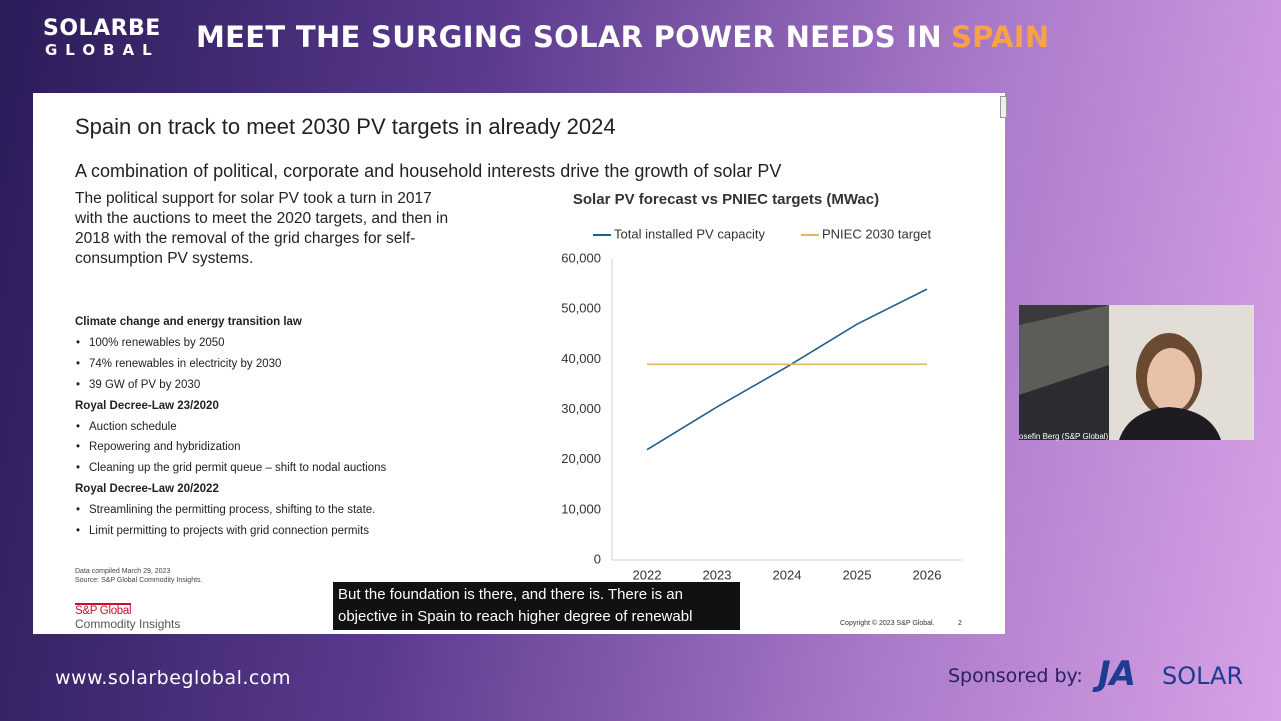 This screenshot has width=1281, height=721. Describe the element at coordinates (1003, 107) in the screenshot. I see `scrollbar` at that location.